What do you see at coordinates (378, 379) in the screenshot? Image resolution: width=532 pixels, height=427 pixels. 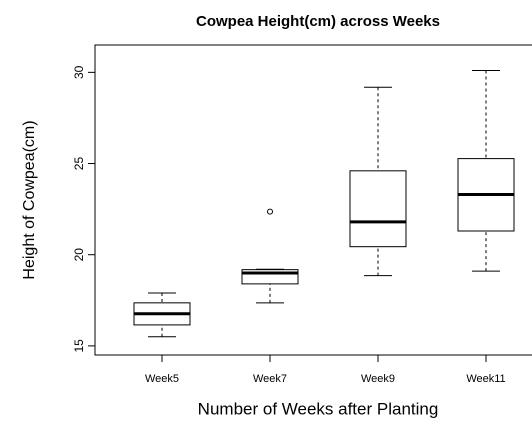 I see `x-tick-label: Week9` at bounding box center [378, 379].